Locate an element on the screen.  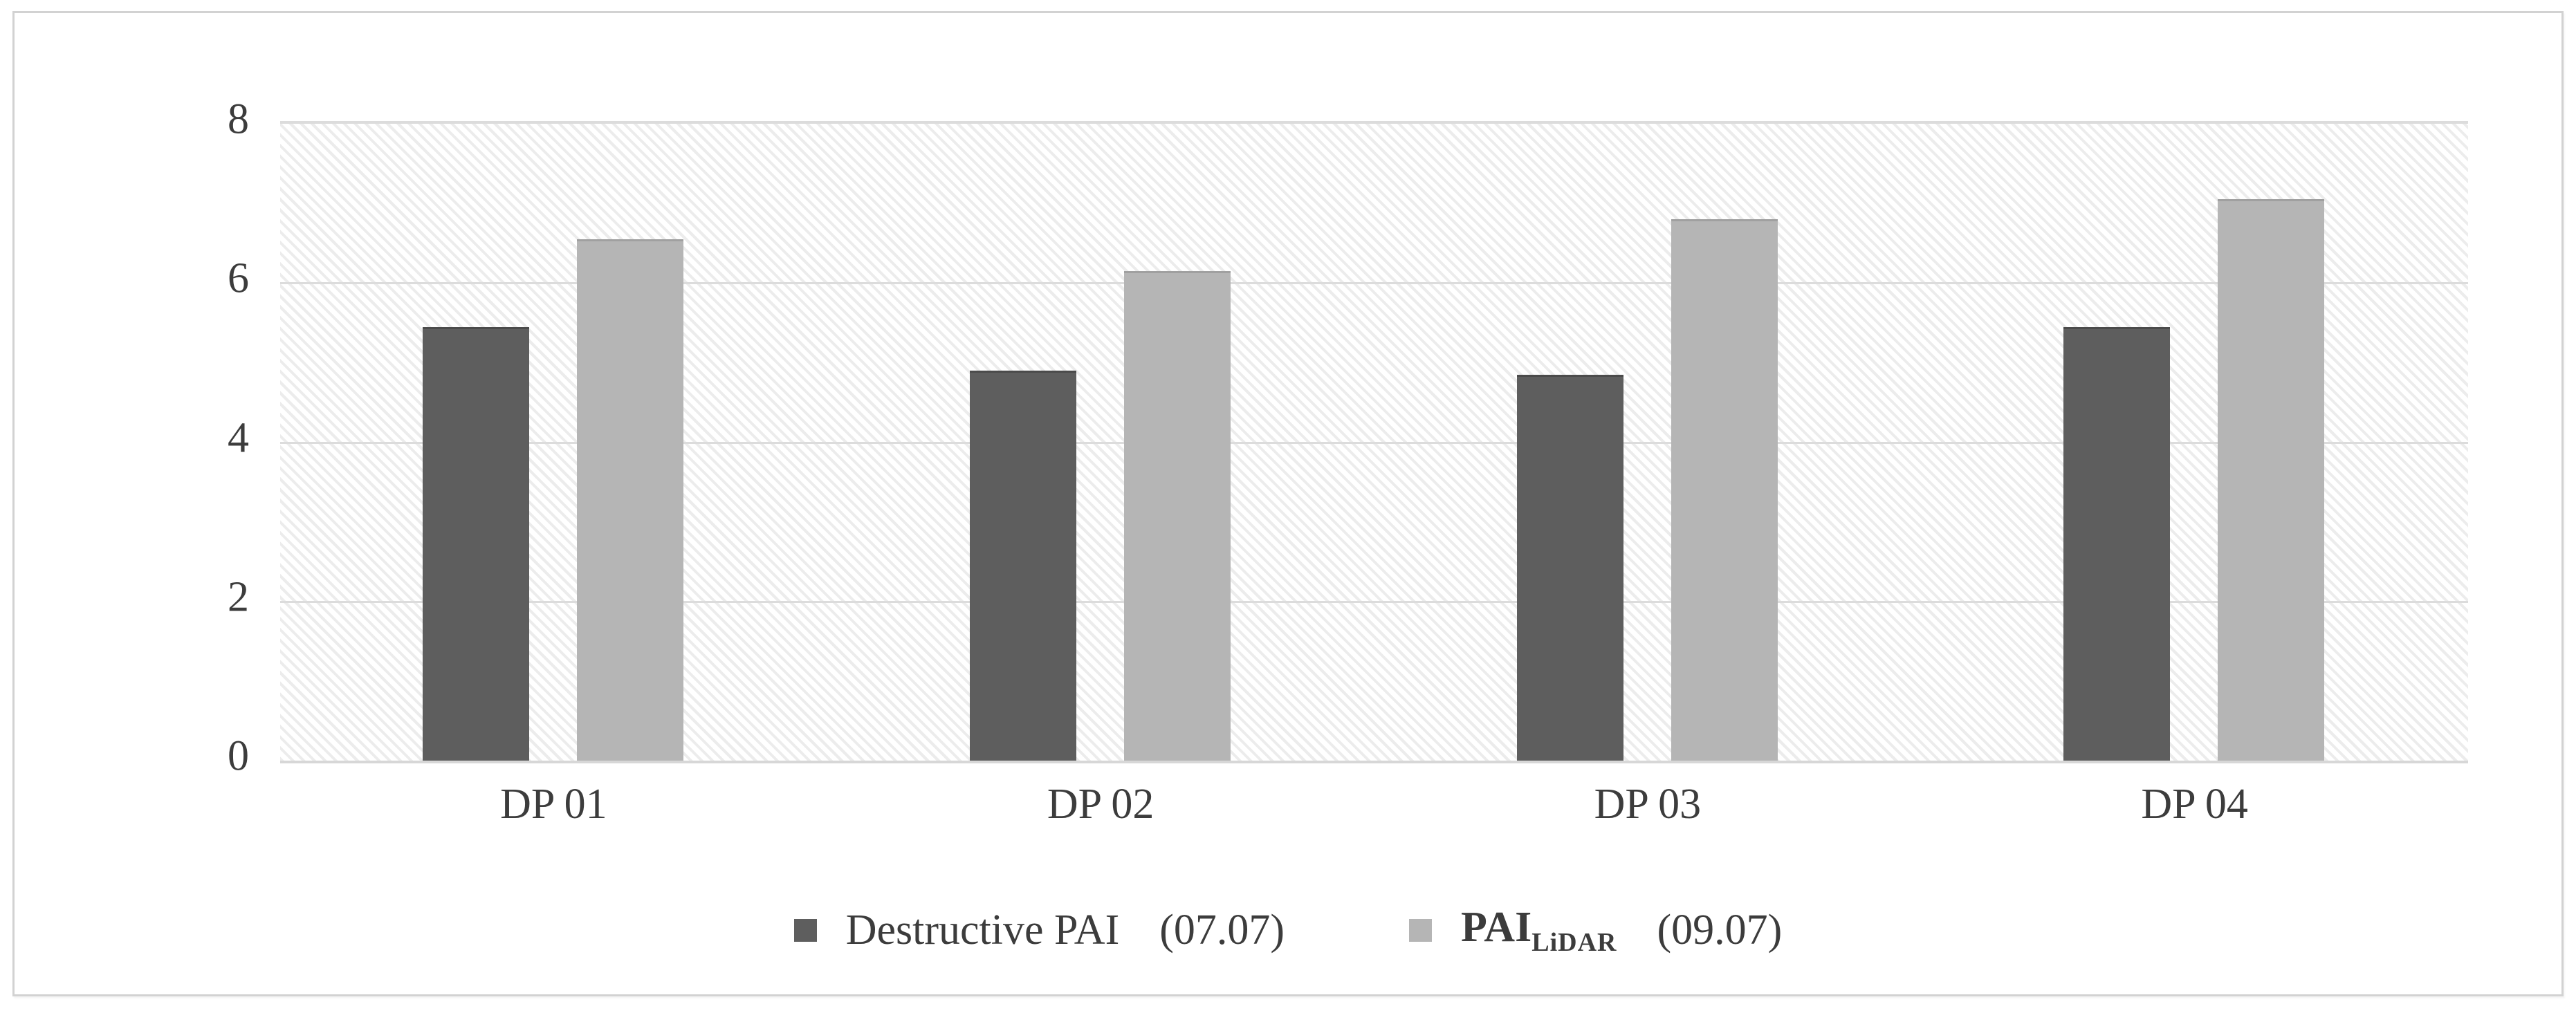
legend-date-destructive-pai: (07.07) is located at coordinates (1222, 930).